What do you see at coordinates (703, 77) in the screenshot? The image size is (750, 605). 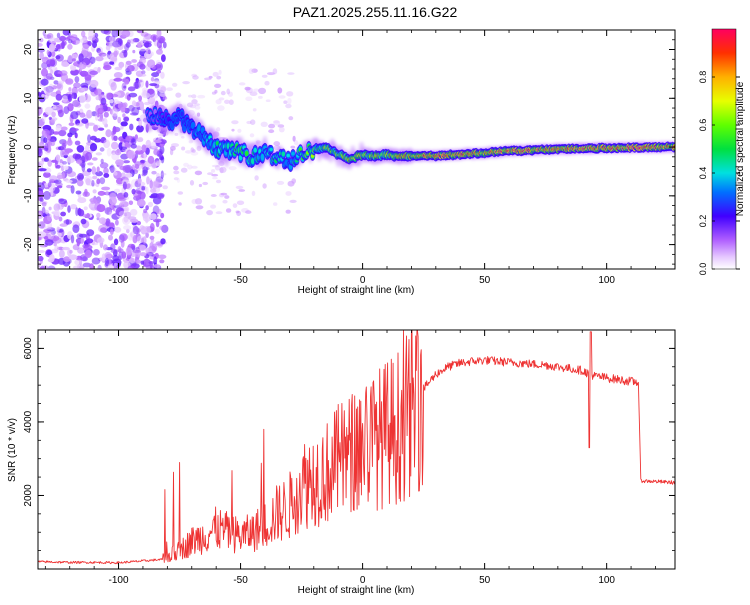 I see `colorbar-tick-label: 0.8` at bounding box center [703, 77].